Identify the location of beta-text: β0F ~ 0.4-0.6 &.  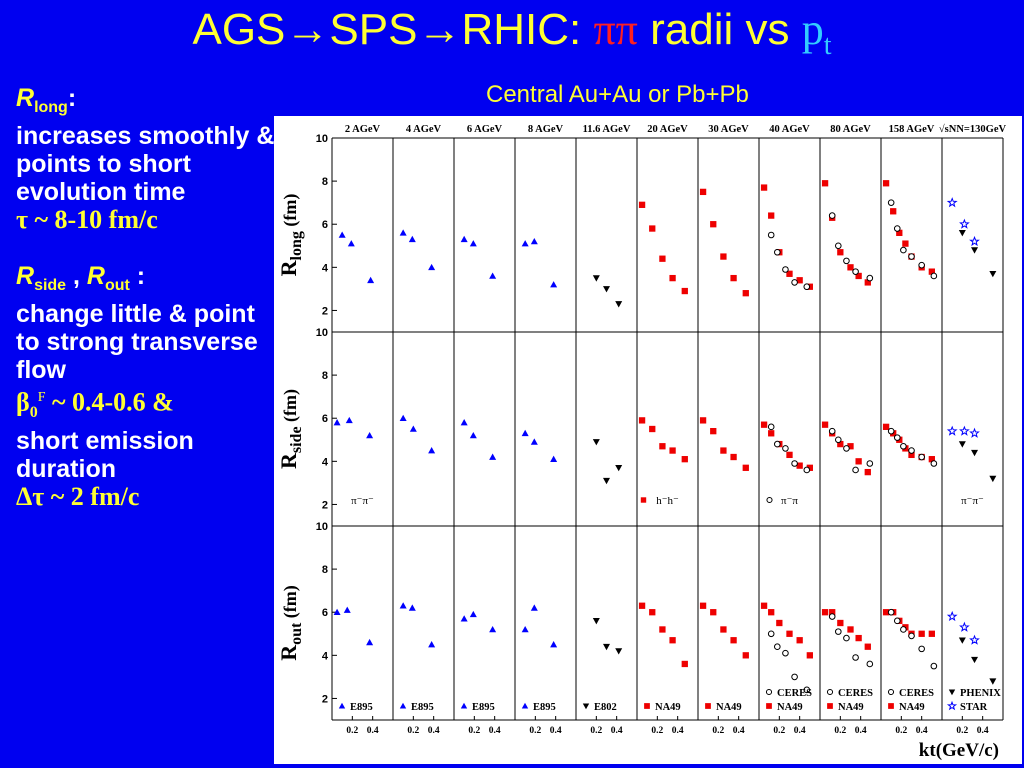
(147, 405).